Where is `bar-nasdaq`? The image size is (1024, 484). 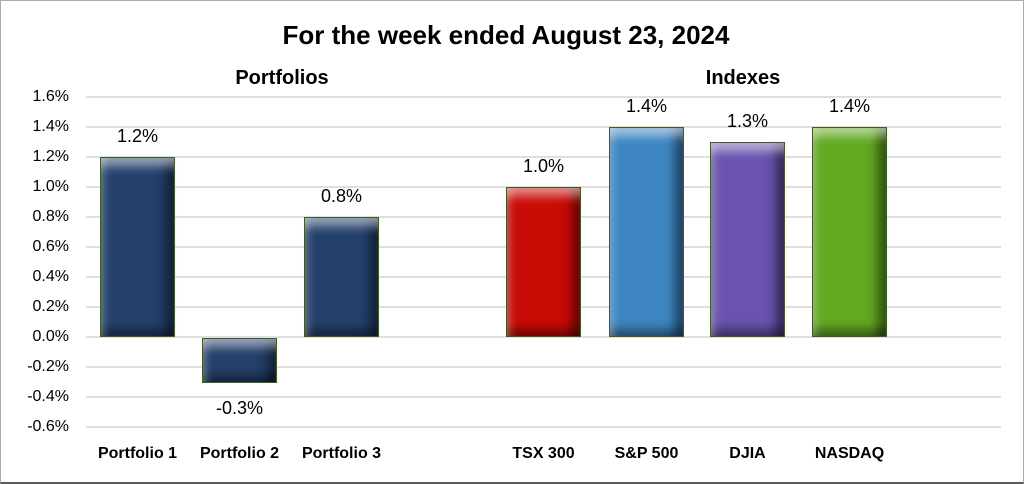 bar-nasdaq is located at coordinates (849, 232).